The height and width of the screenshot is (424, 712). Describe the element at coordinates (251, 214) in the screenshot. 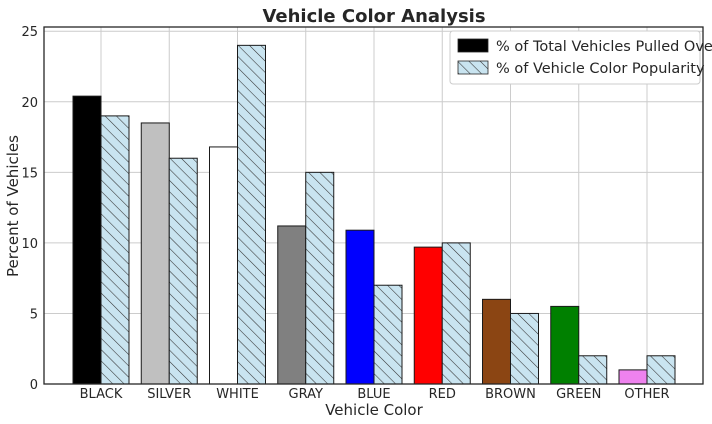

I see `bar-popularity-white` at that location.